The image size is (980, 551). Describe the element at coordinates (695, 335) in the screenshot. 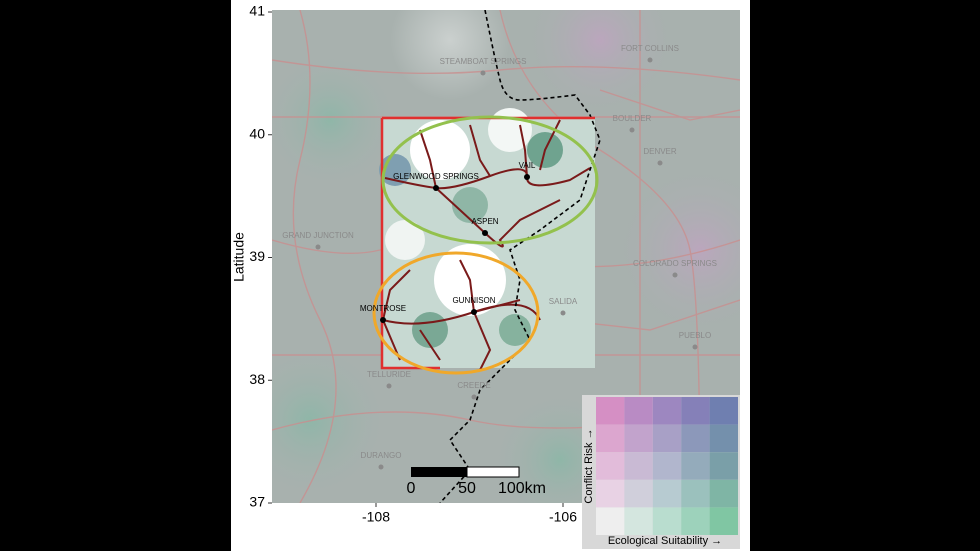

I see `city-label: PUEBLO` at that location.